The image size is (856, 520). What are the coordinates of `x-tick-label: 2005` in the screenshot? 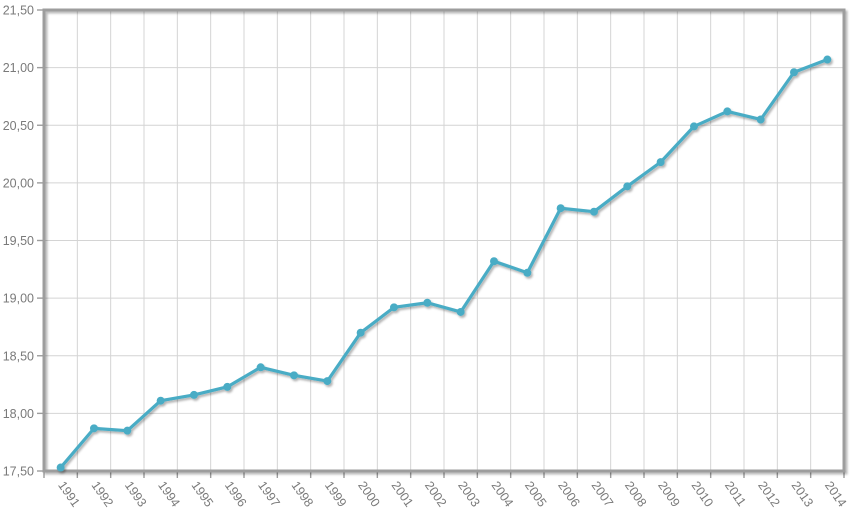 It's located at (535, 494).